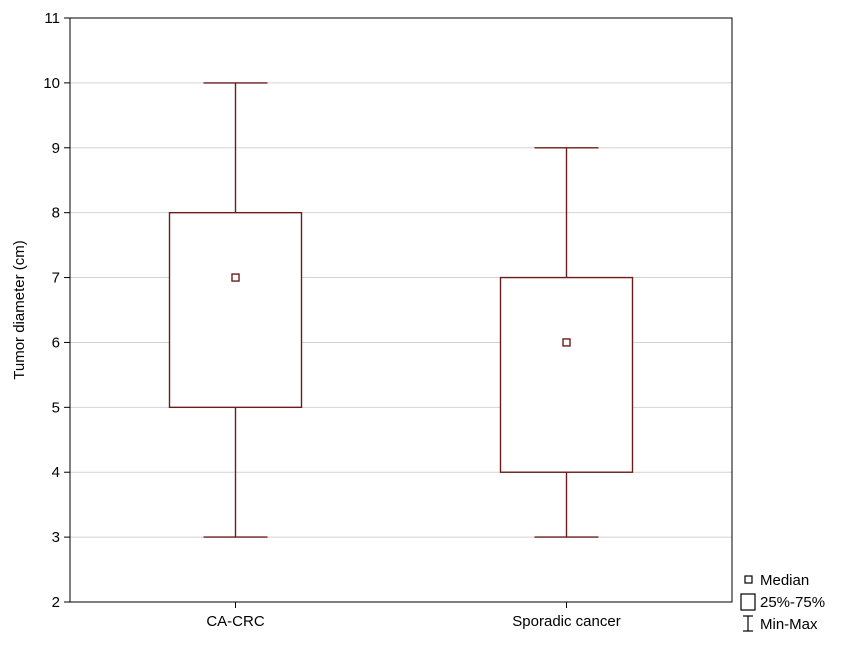 Image resolution: width=842 pixels, height=645 pixels. Describe the element at coordinates (748, 602) in the screenshot. I see `legend-box-icon` at that location.